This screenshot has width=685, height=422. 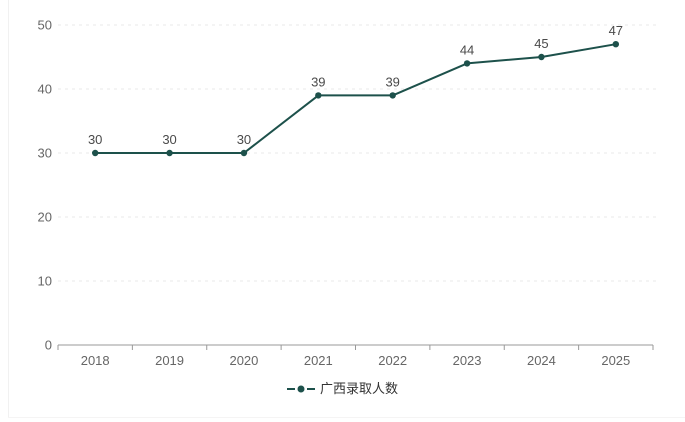 I want to click on x-axis-tick-label-2024: 2024, so click(x=541, y=360).